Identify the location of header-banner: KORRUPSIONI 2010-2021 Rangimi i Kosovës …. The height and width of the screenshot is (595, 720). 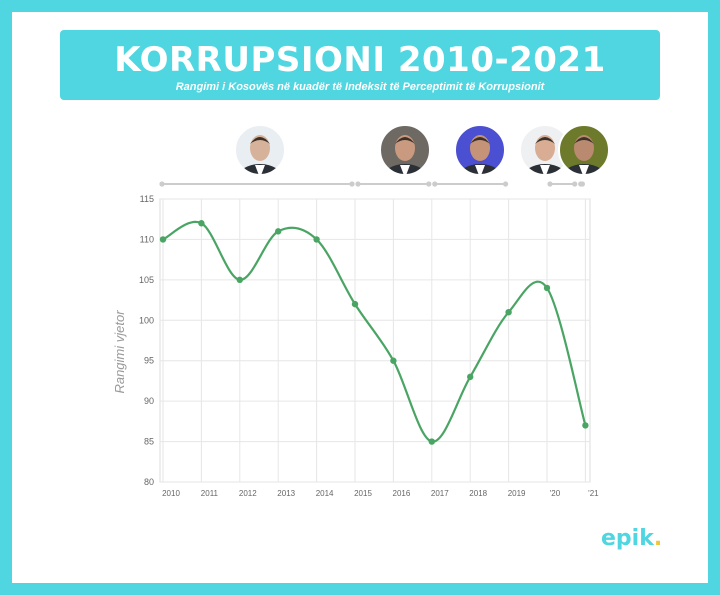
(360, 65).